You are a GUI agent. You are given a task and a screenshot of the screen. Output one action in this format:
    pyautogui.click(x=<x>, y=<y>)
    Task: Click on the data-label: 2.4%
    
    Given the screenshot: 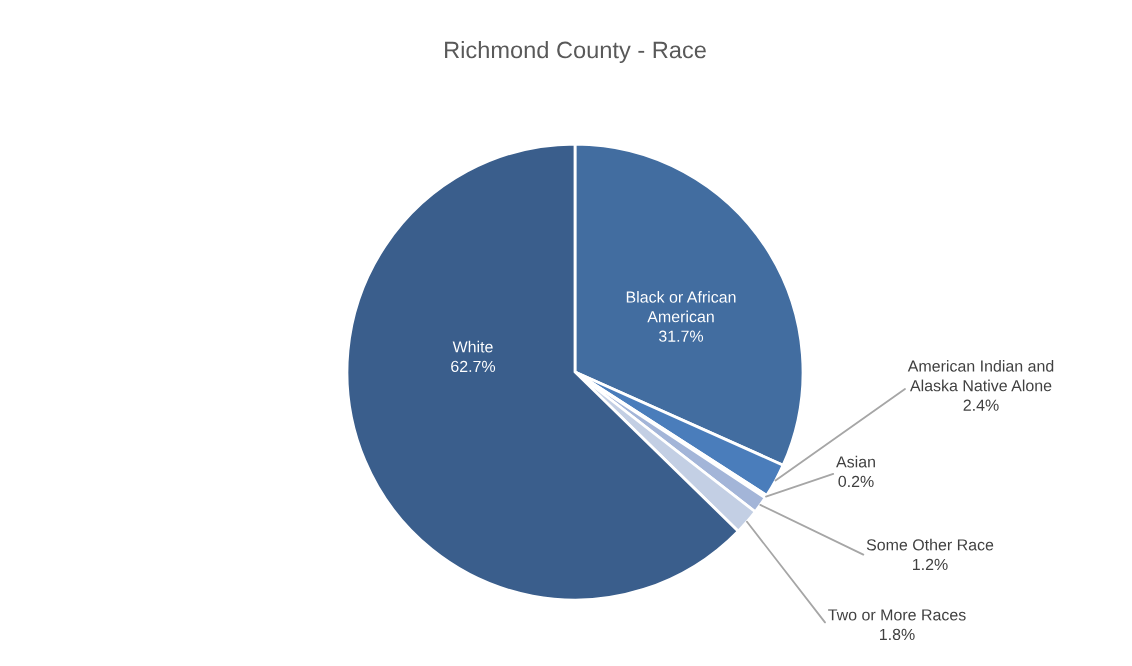 What is the action you would take?
    pyautogui.click(x=981, y=405)
    